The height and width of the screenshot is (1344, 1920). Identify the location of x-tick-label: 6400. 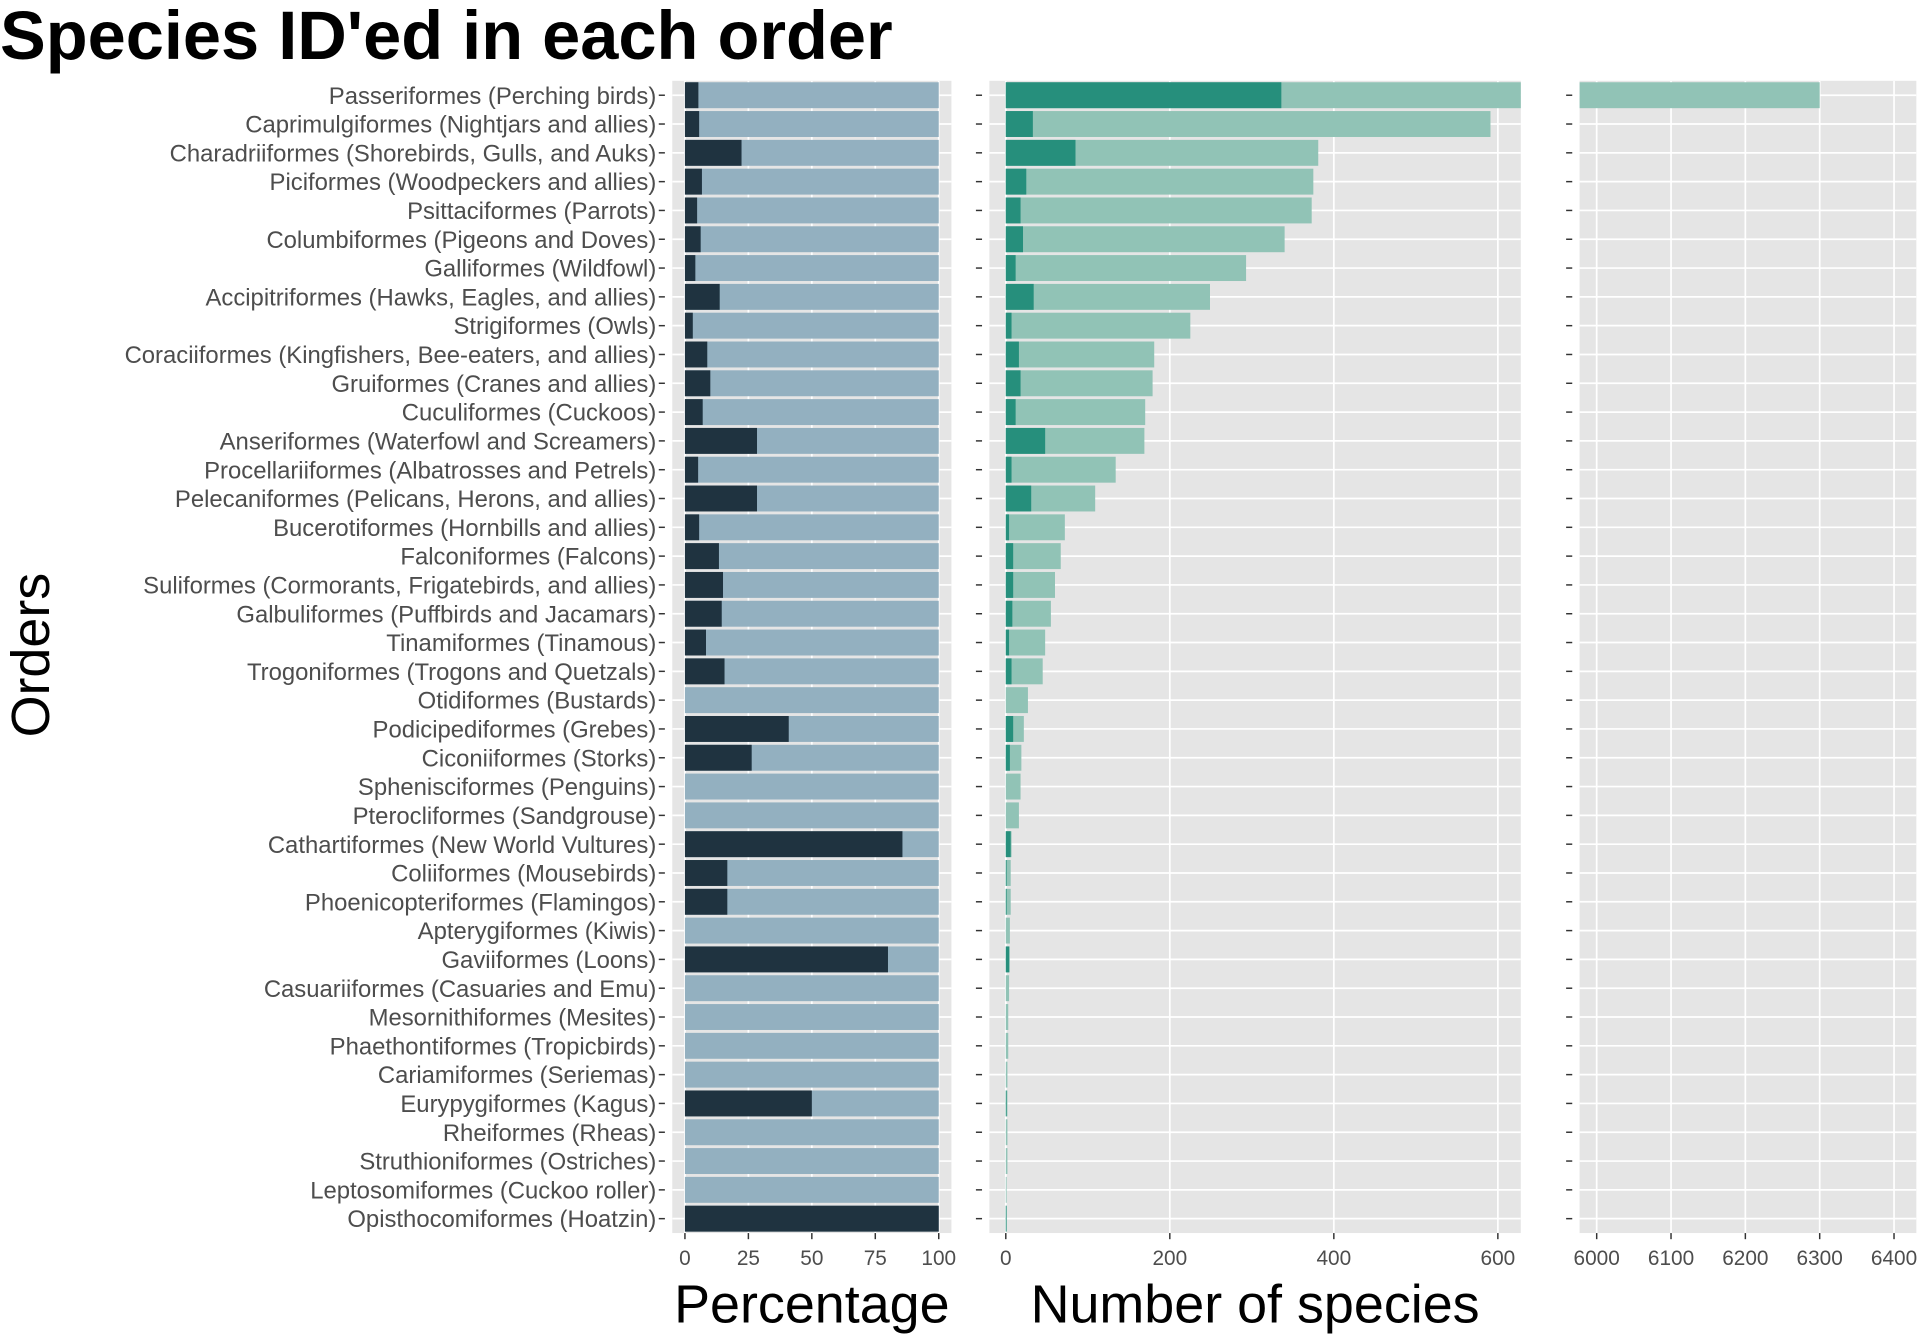
(1894, 1258).